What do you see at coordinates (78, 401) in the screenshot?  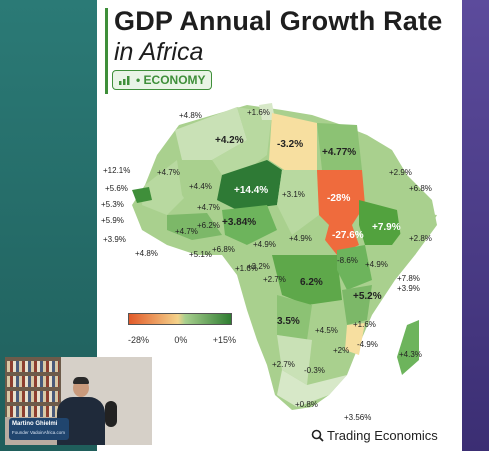 I see `webcam-overlay: Martino Ghielmi Founder VadoinAfrica.com` at bounding box center [78, 401].